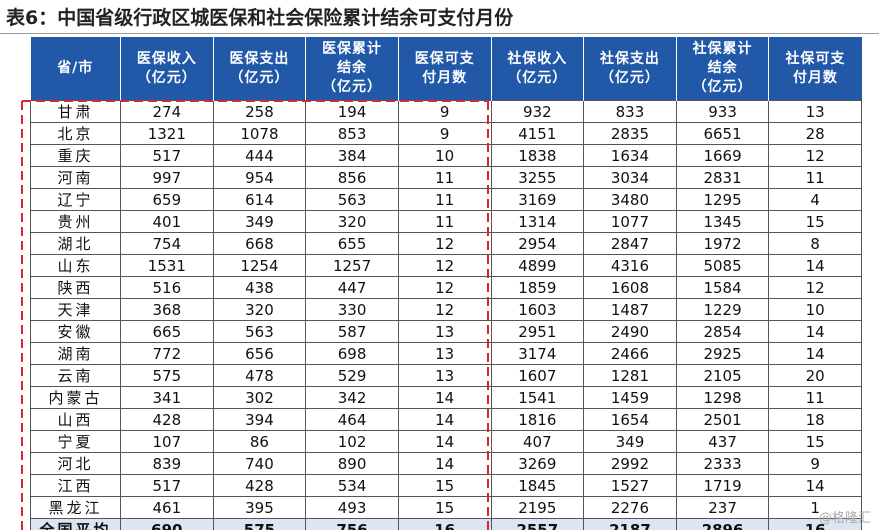  What do you see at coordinates (352, 155) in the screenshot?
I see `value-cell: 384` at bounding box center [352, 155].